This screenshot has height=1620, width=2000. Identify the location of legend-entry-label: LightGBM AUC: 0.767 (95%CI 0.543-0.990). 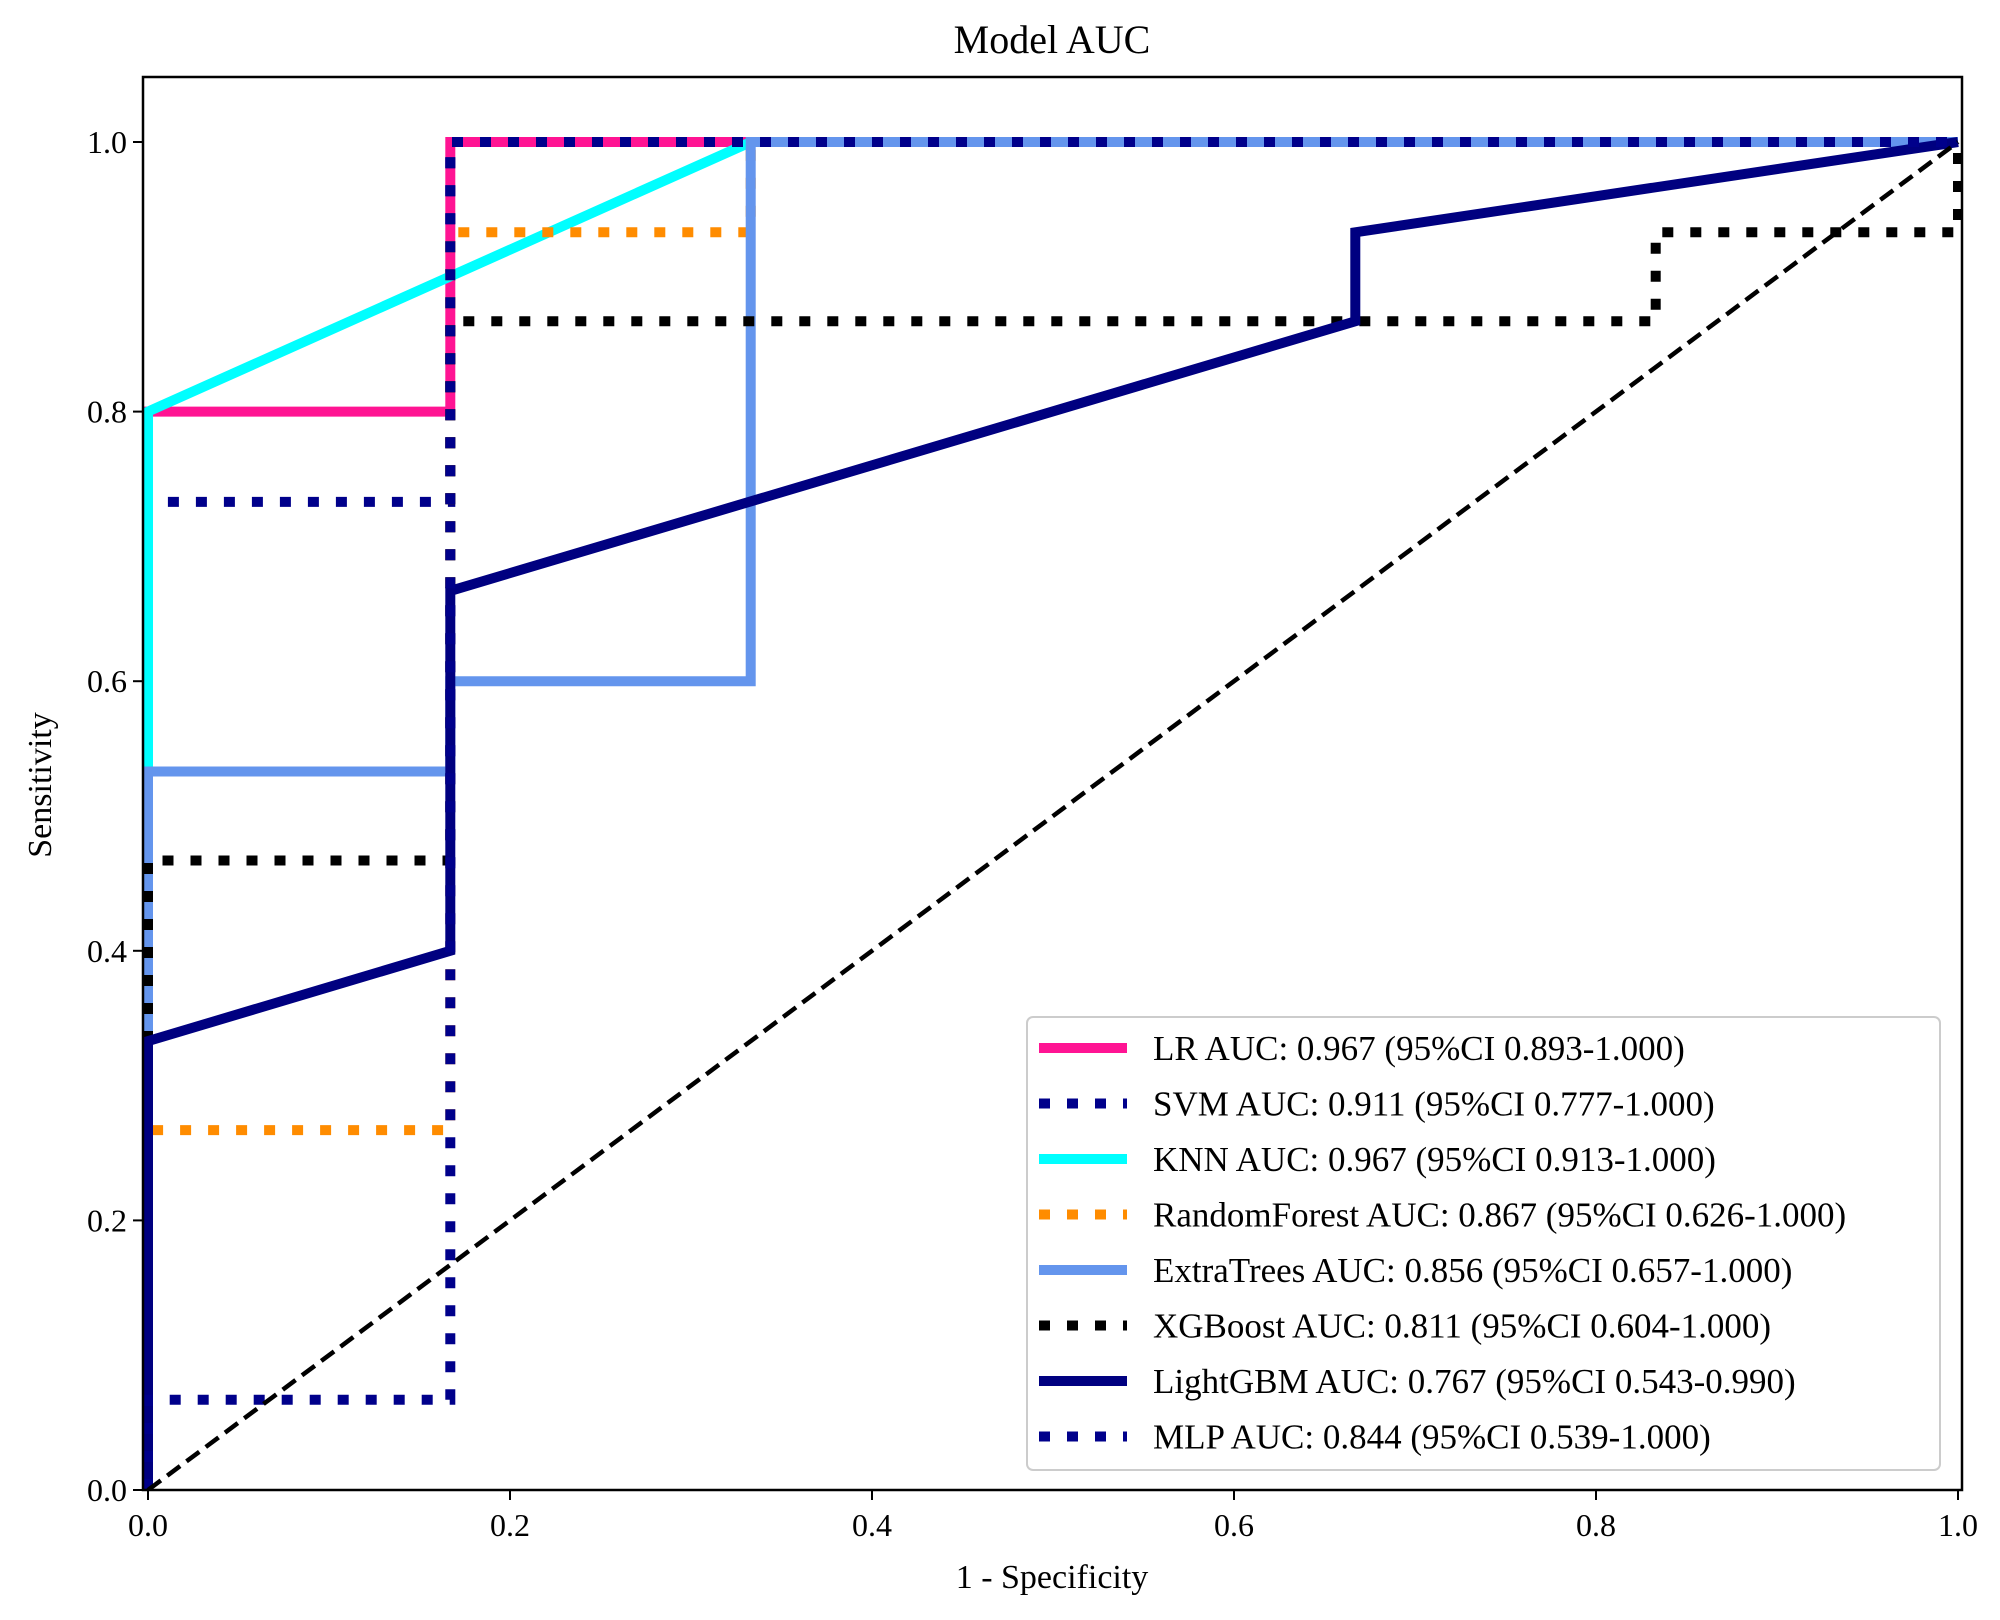
(1474, 1381).